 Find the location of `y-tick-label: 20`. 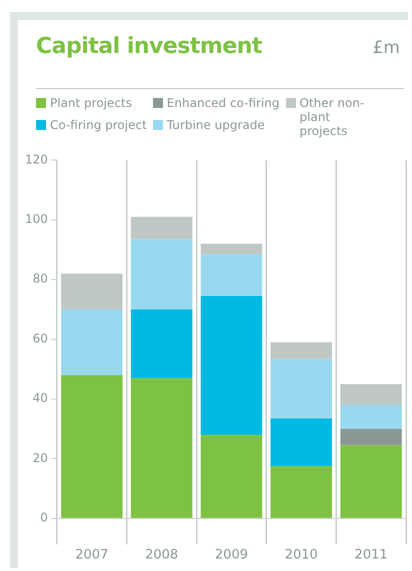

y-tick-label: 20 is located at coordinates (40, 457).